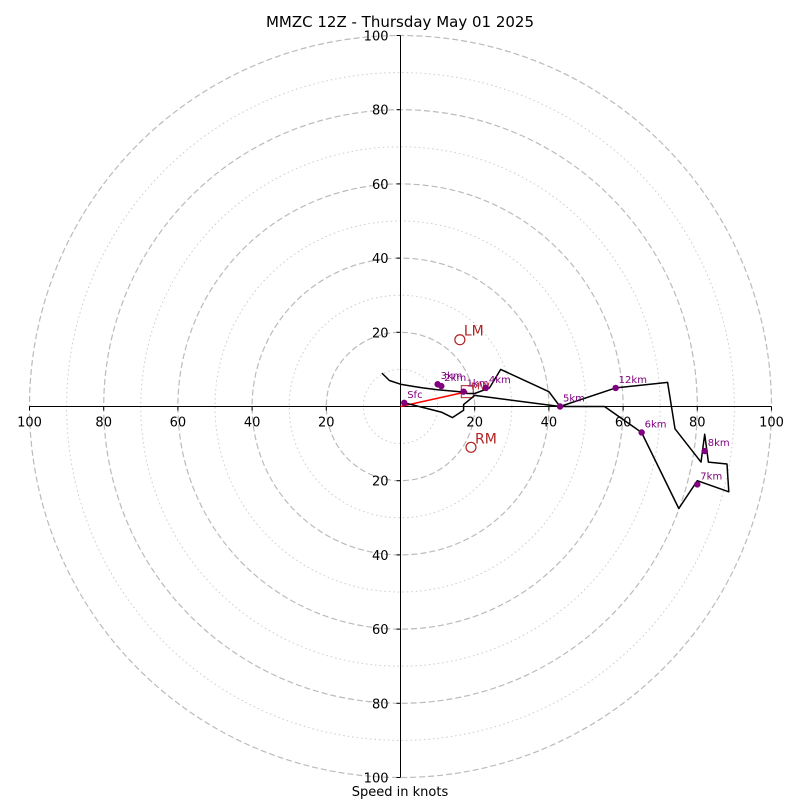 This screenshot has width=800, height=800. What do you see at coordinates (711, 476) in the screenshot?
I see `height-marker-label: 7km` at bounding box center [711, 476].